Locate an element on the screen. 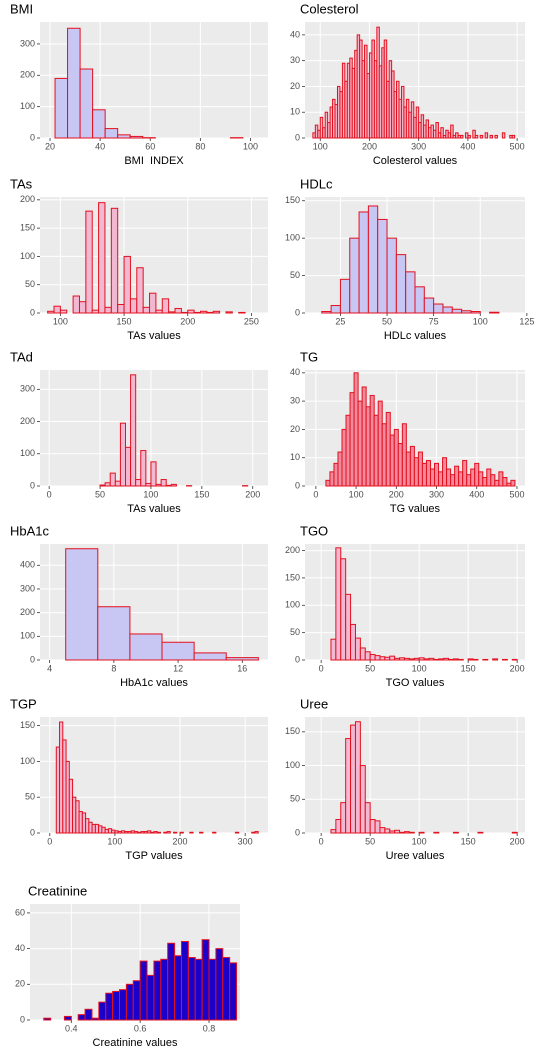 This screenshot has width=549, height=1062. chart-title: Creatinine is located at coordinates (57, 890).